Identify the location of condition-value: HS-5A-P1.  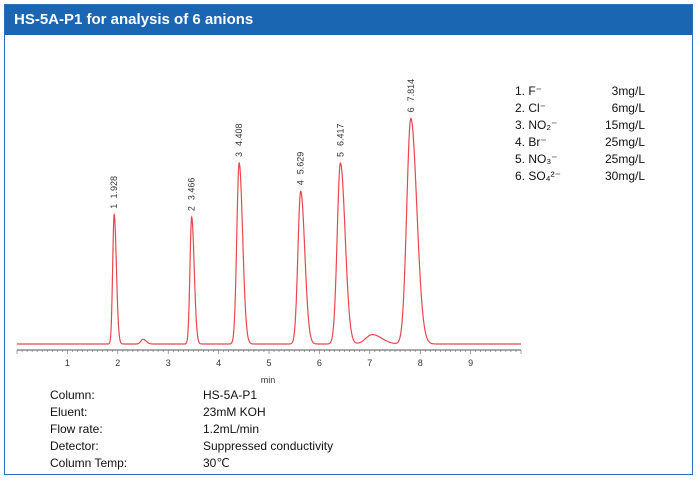
(230, 395).